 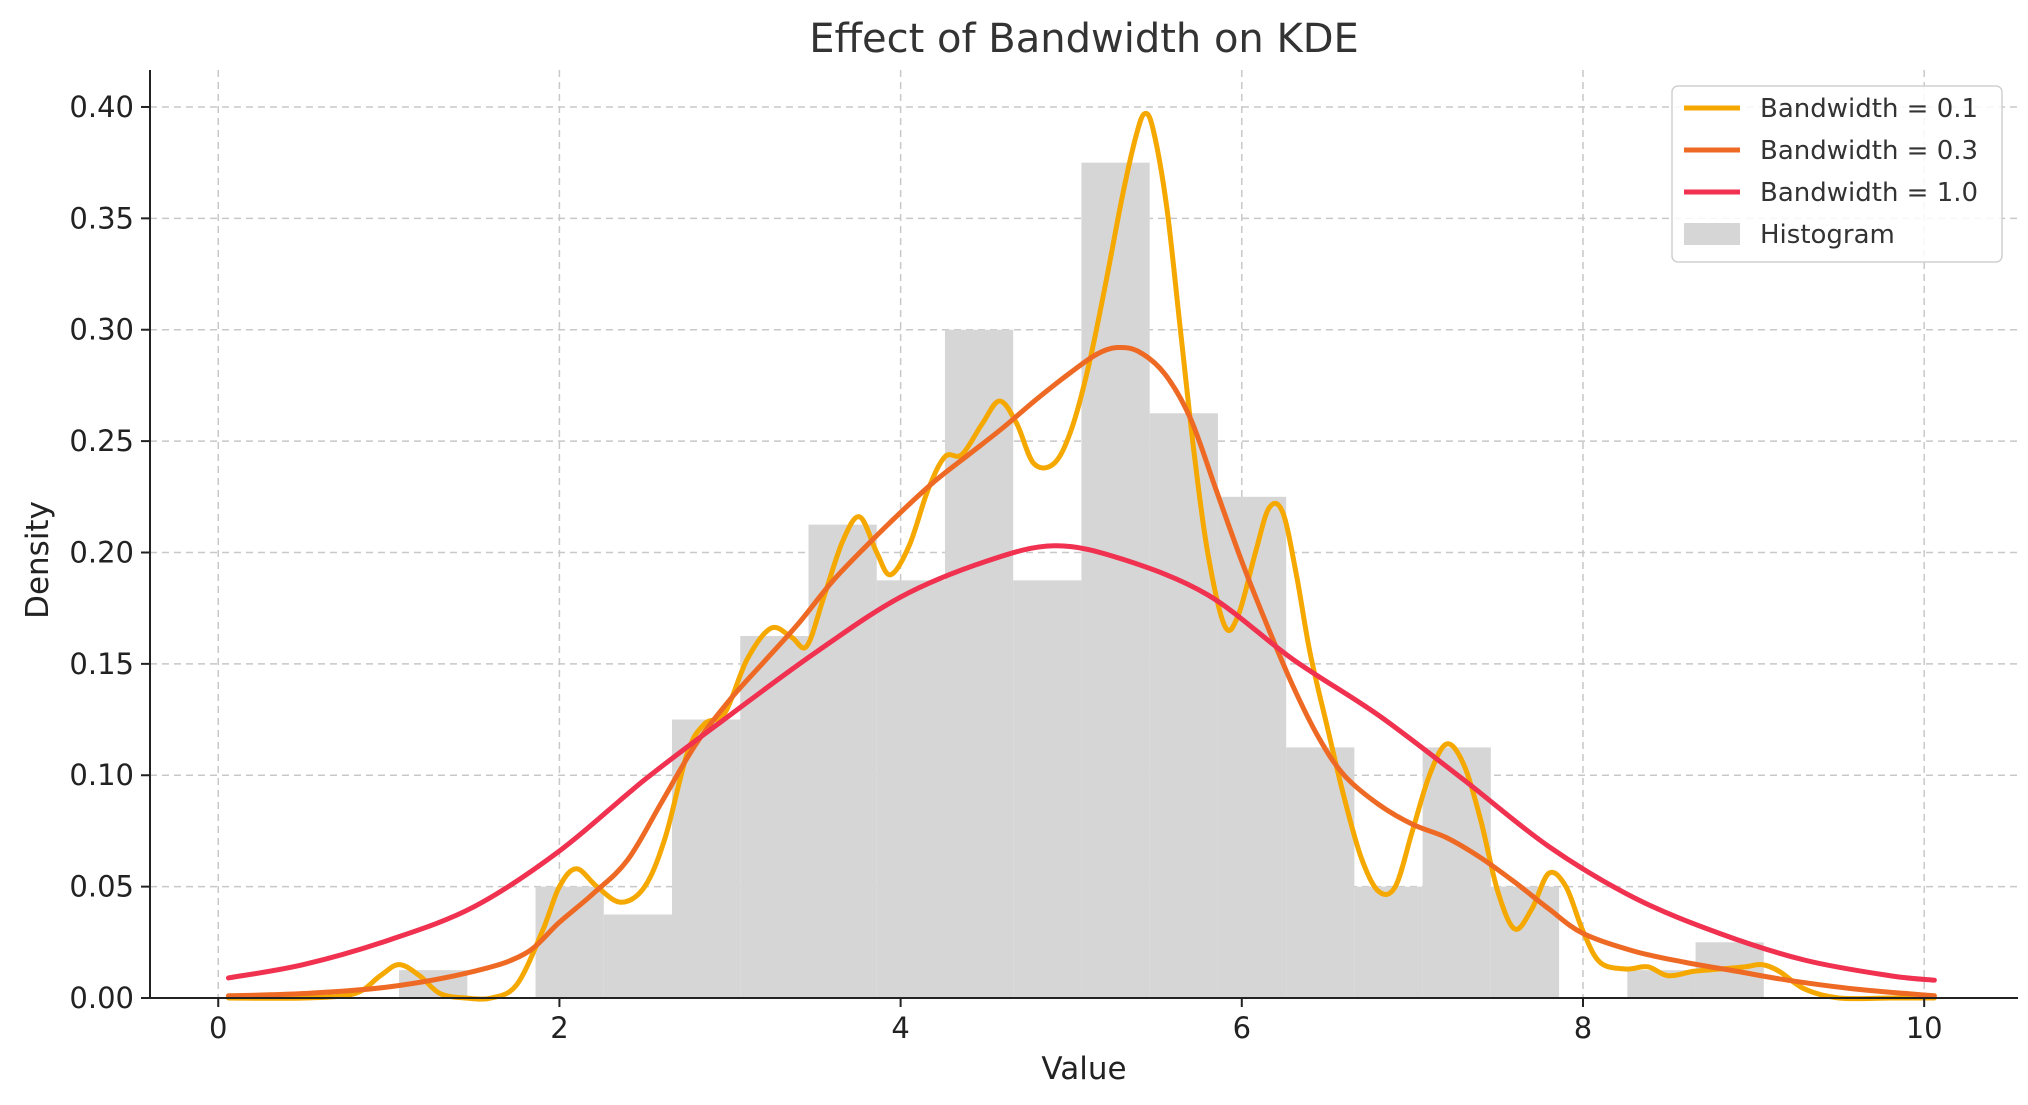 I want to click on y-axis-label: Density, so click(x=38, y=560).